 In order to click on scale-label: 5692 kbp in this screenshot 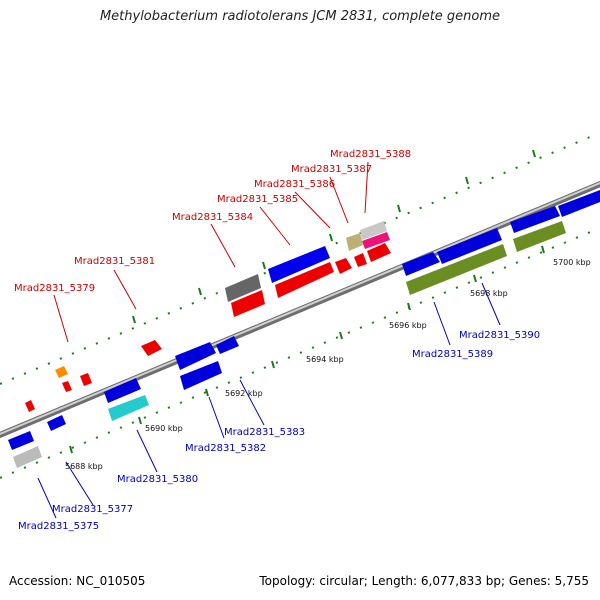, I will do `click(244, 393)`.